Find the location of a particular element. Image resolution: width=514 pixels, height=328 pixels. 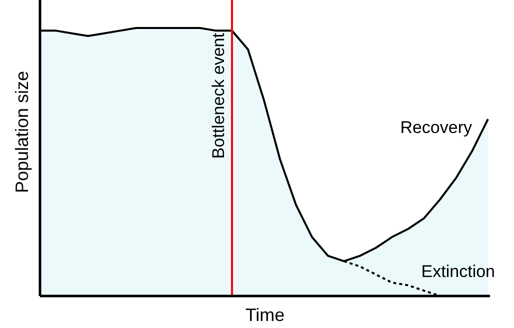

annotation: Bottleneck event is located at coordinates (218, 95).